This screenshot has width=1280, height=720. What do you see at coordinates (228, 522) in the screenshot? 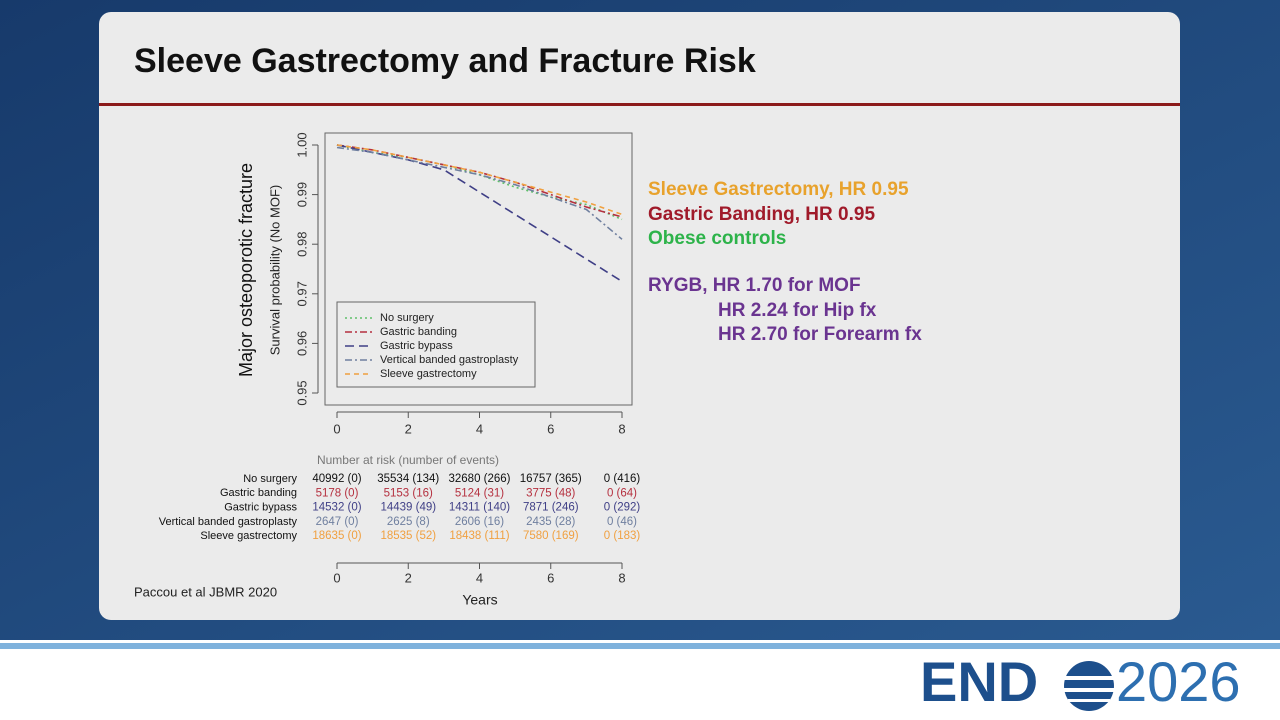
I see `risk-row-label: Vertical banded gastroplasty` at bounding box center [228, 522].